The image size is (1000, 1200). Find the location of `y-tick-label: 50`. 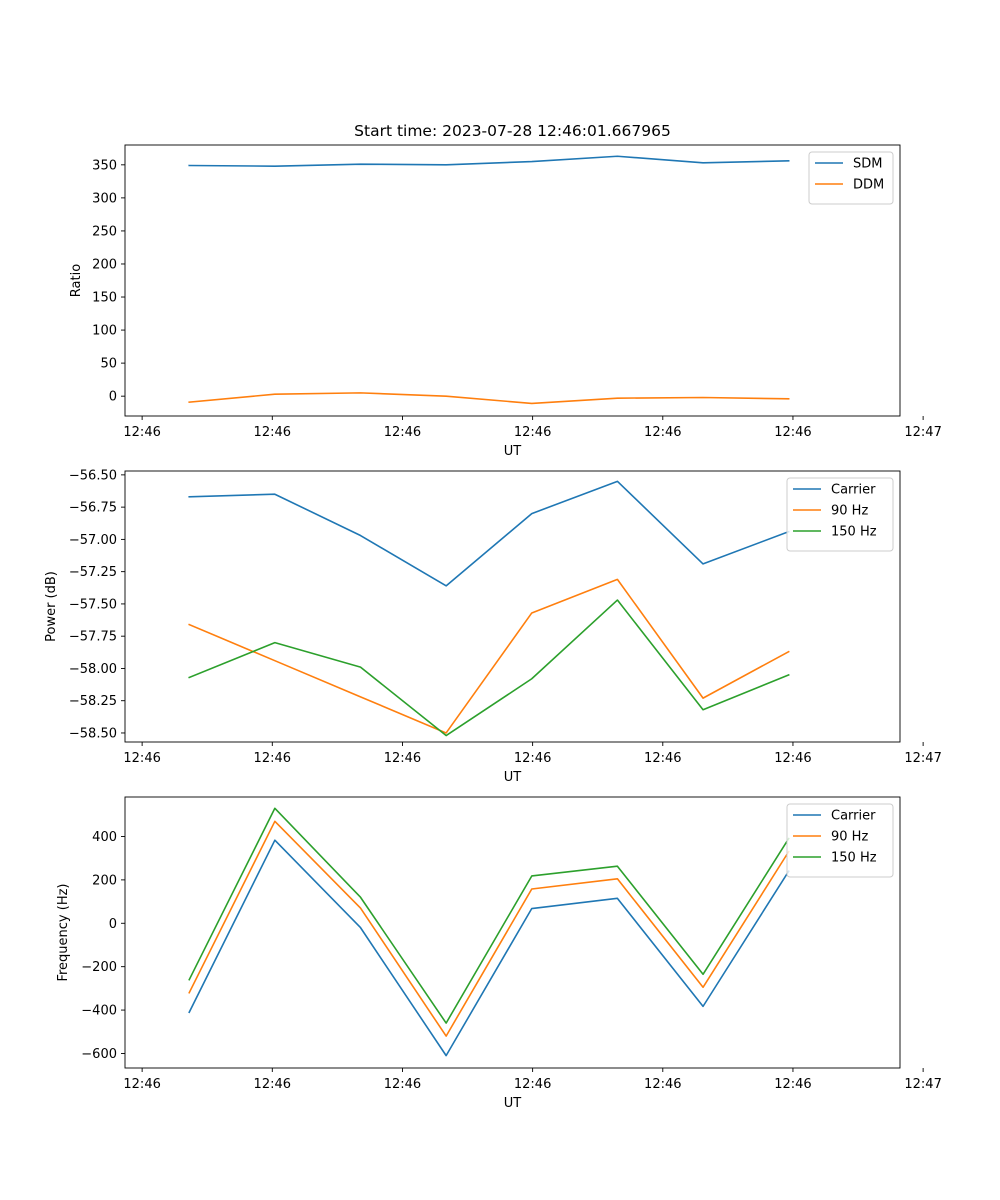

y-tick-label: 50 is located at coordinates (108, 364).